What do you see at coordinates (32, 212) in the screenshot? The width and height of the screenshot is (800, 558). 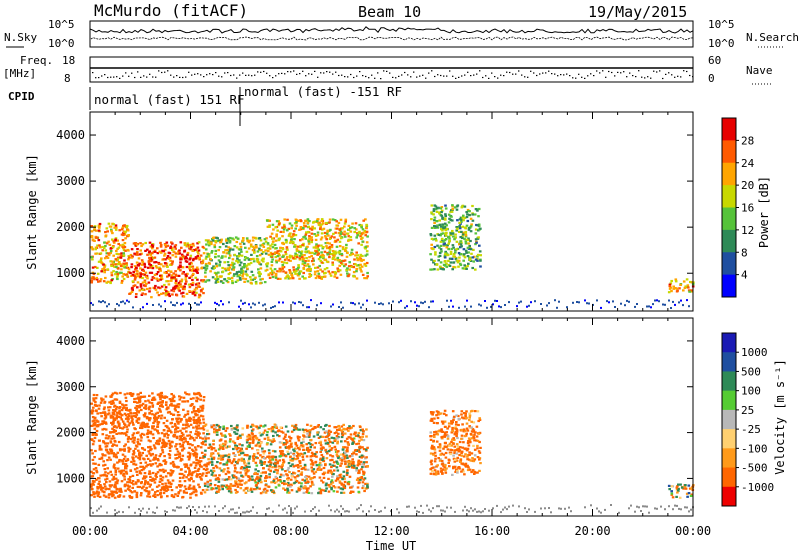 I see `power-ylabel: Slant Range [km]` at bounding box center [32, 212].